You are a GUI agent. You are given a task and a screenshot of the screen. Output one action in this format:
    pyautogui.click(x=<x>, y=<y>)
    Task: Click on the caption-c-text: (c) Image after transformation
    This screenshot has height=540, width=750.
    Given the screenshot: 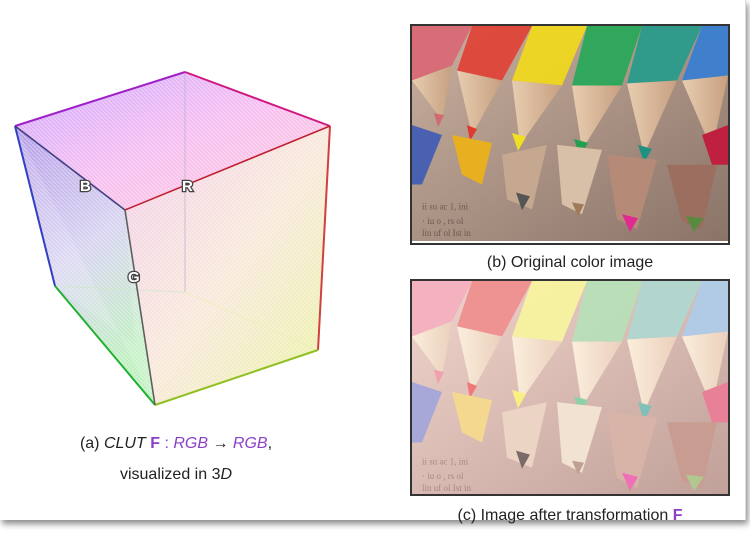 What is the action you would take?
    pyautogui.click(x=563, y=515)
    